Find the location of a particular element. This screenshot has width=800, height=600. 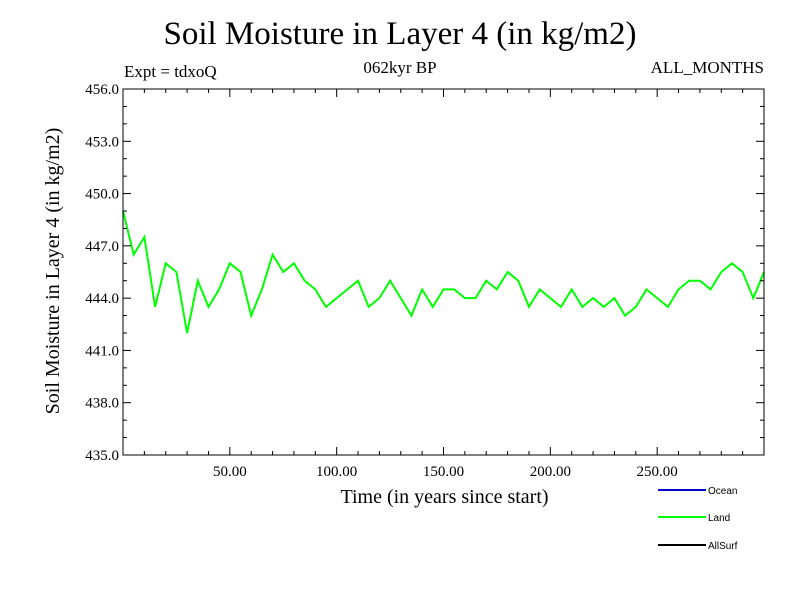

x-tick-label: 200.00 is located at coordinates (550, 472).